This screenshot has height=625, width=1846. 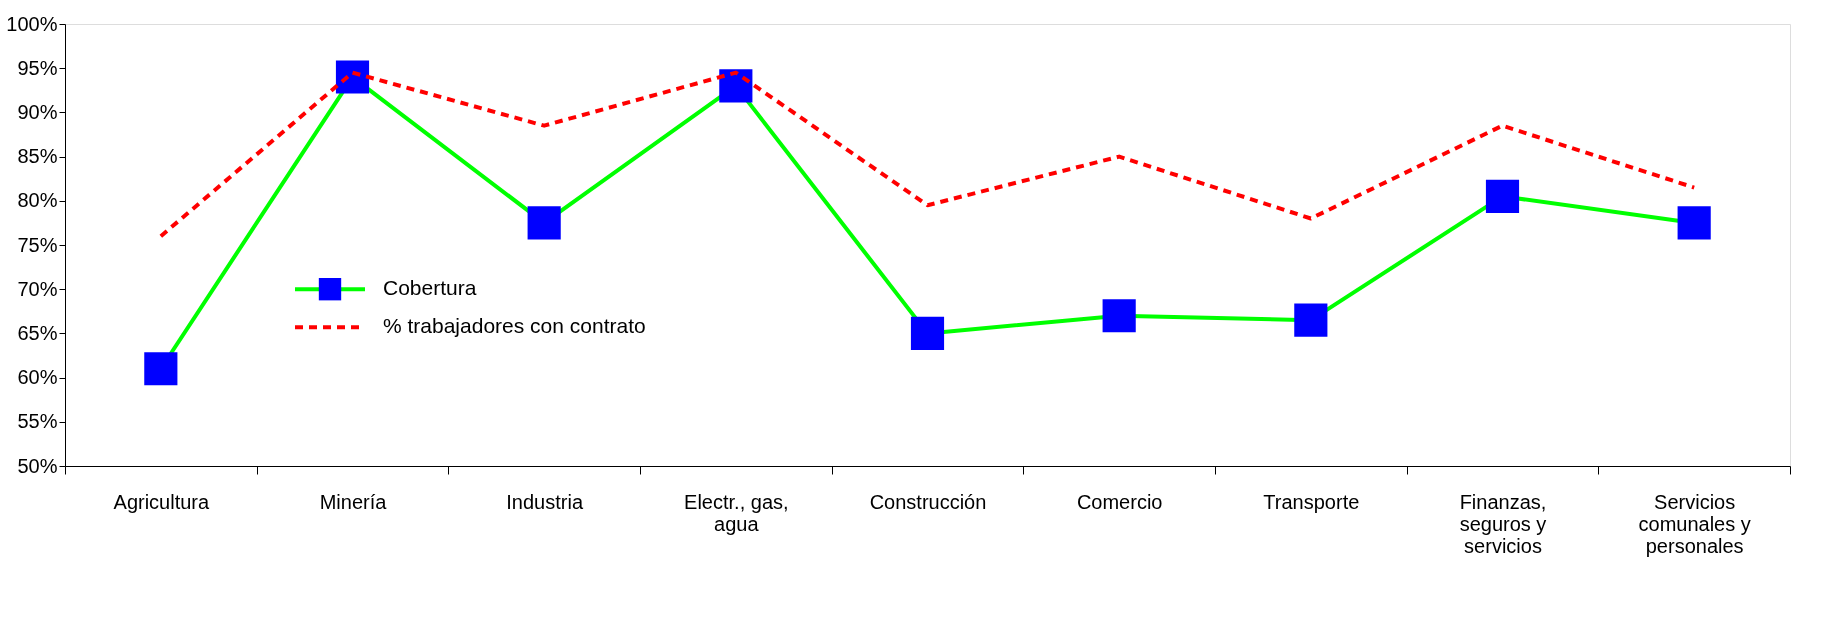 I want to click on y-tick-label: 60%, so click(x=37, y=377).